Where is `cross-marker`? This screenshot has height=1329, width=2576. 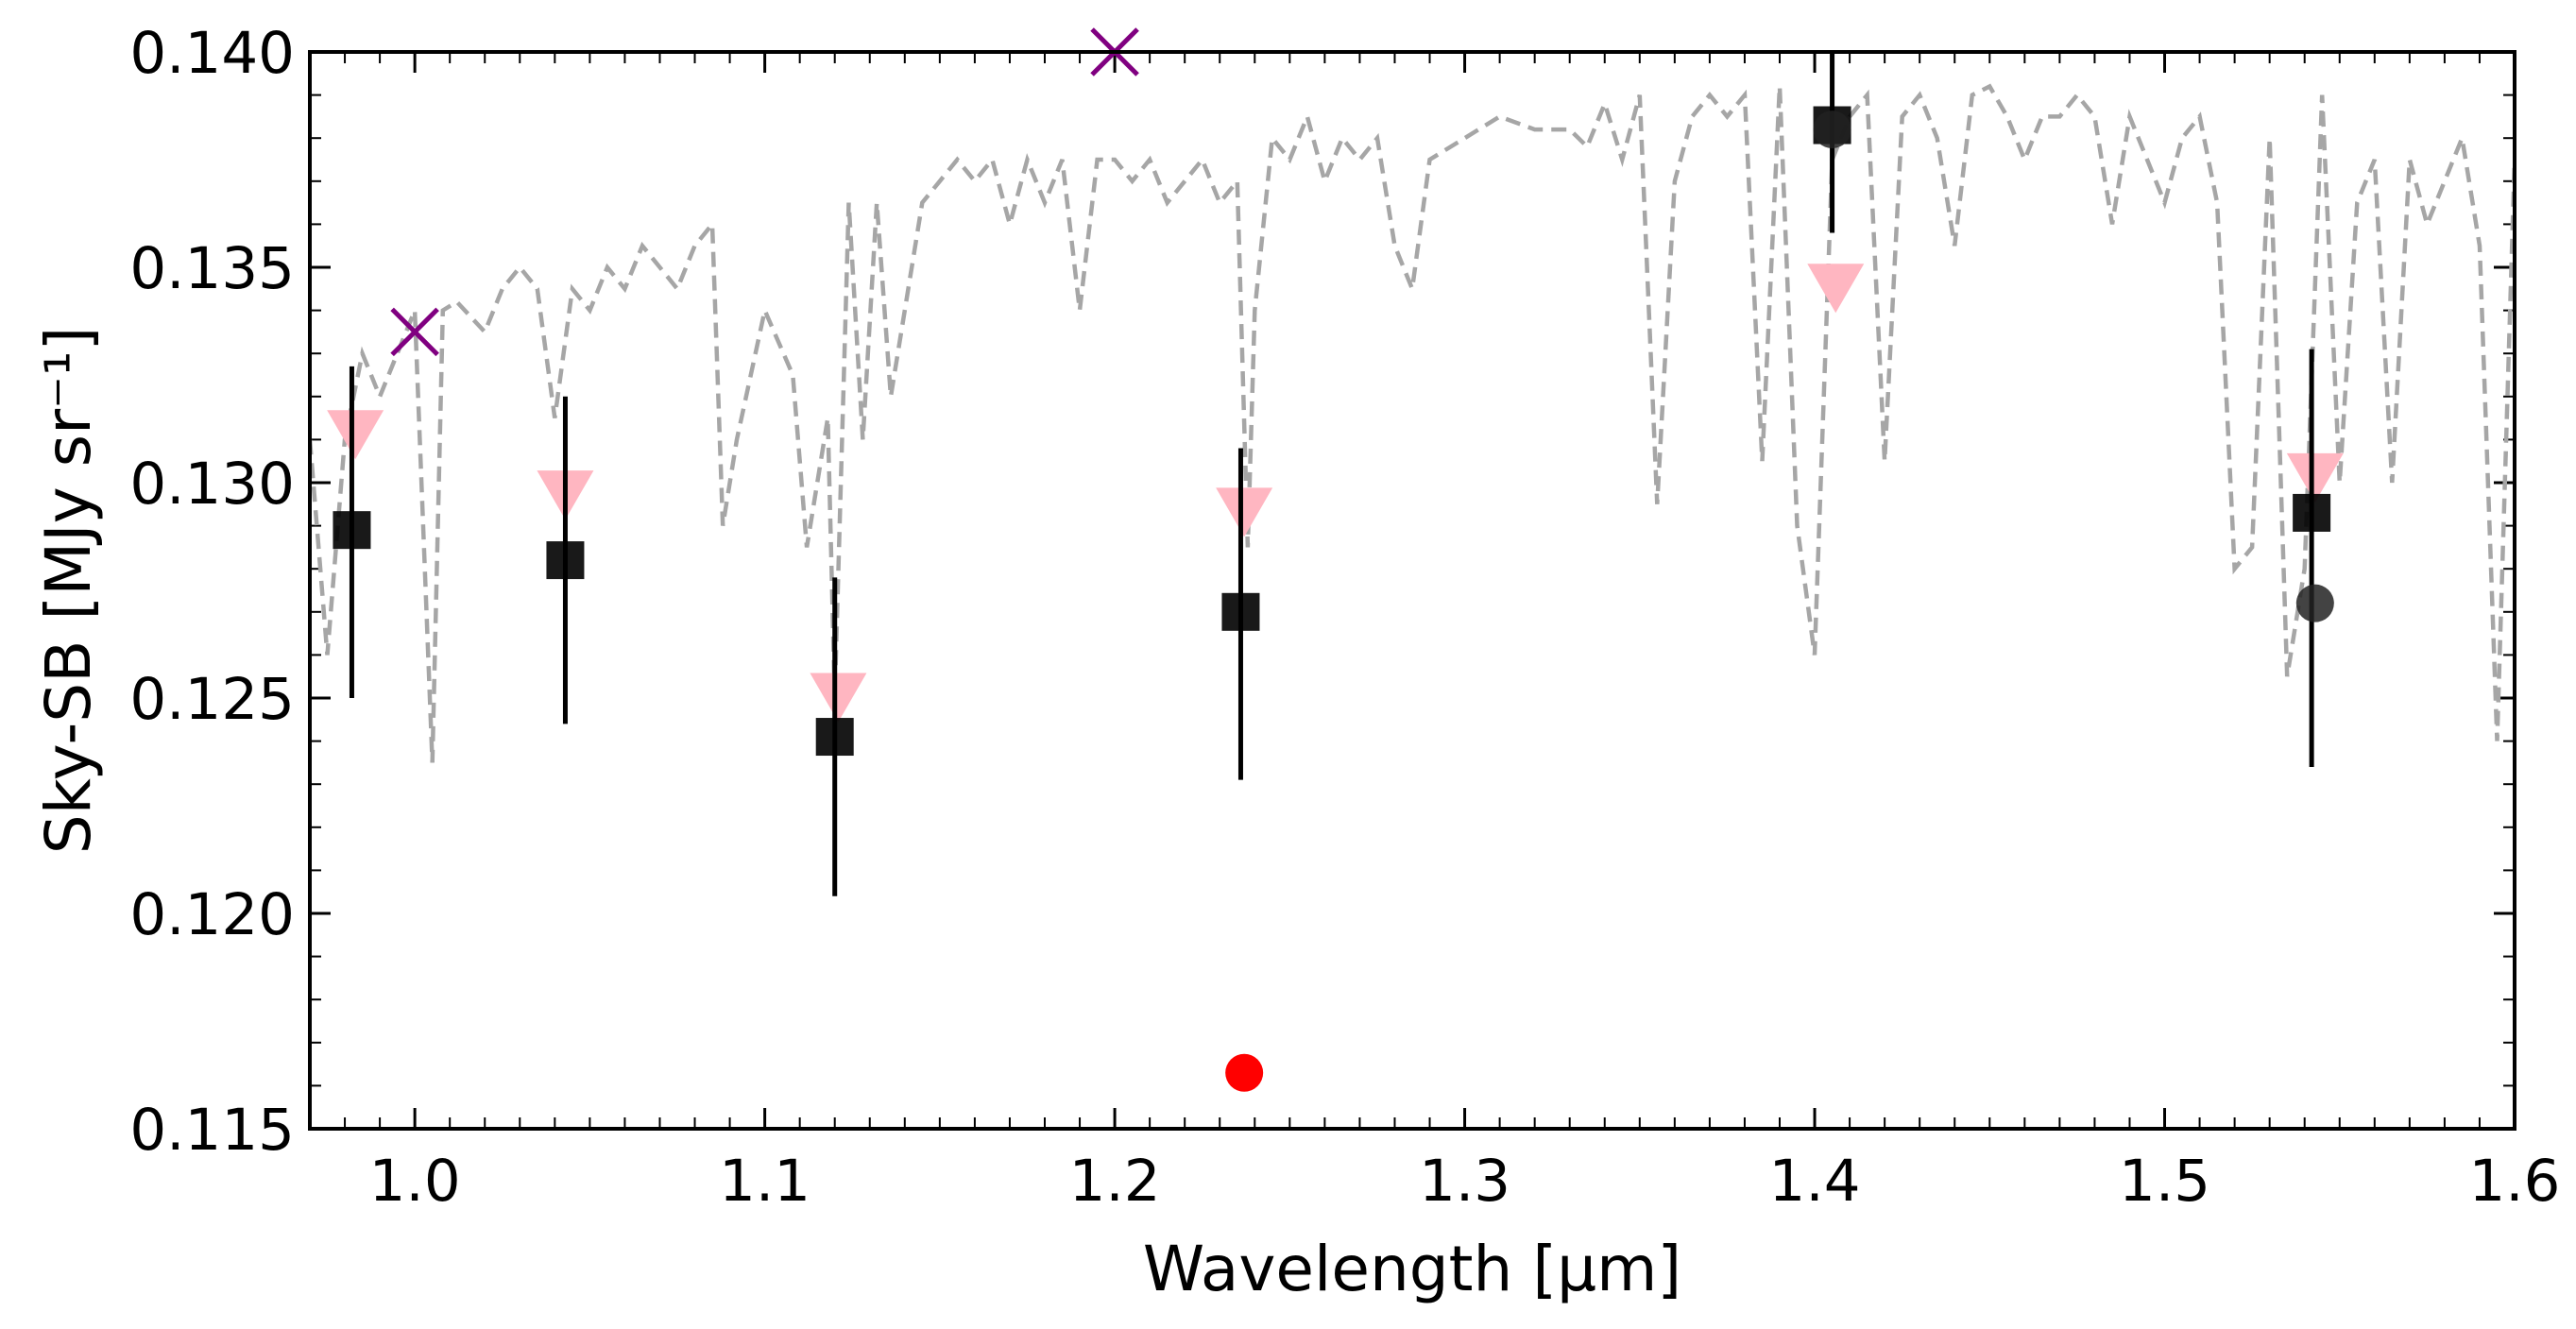
cross-marker is located at coordinates (415, 332).